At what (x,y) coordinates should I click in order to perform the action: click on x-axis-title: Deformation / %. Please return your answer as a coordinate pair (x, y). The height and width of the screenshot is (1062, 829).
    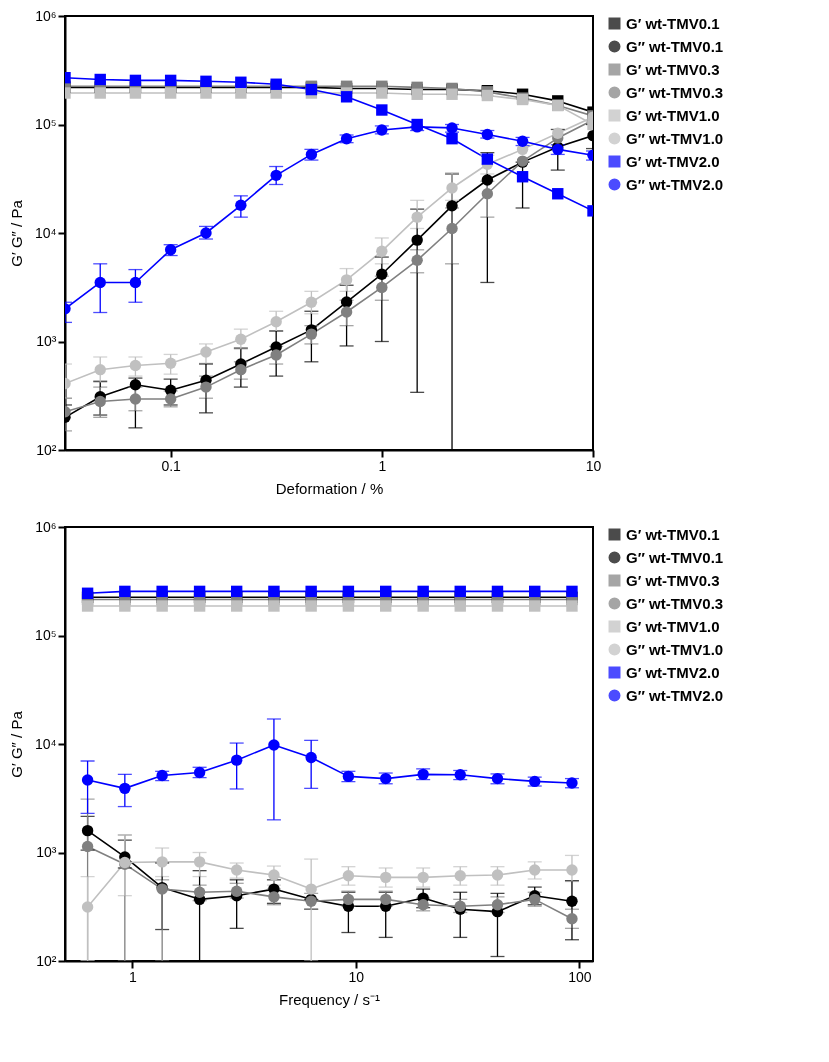
    Looking at the image, I should click on (329, 488).